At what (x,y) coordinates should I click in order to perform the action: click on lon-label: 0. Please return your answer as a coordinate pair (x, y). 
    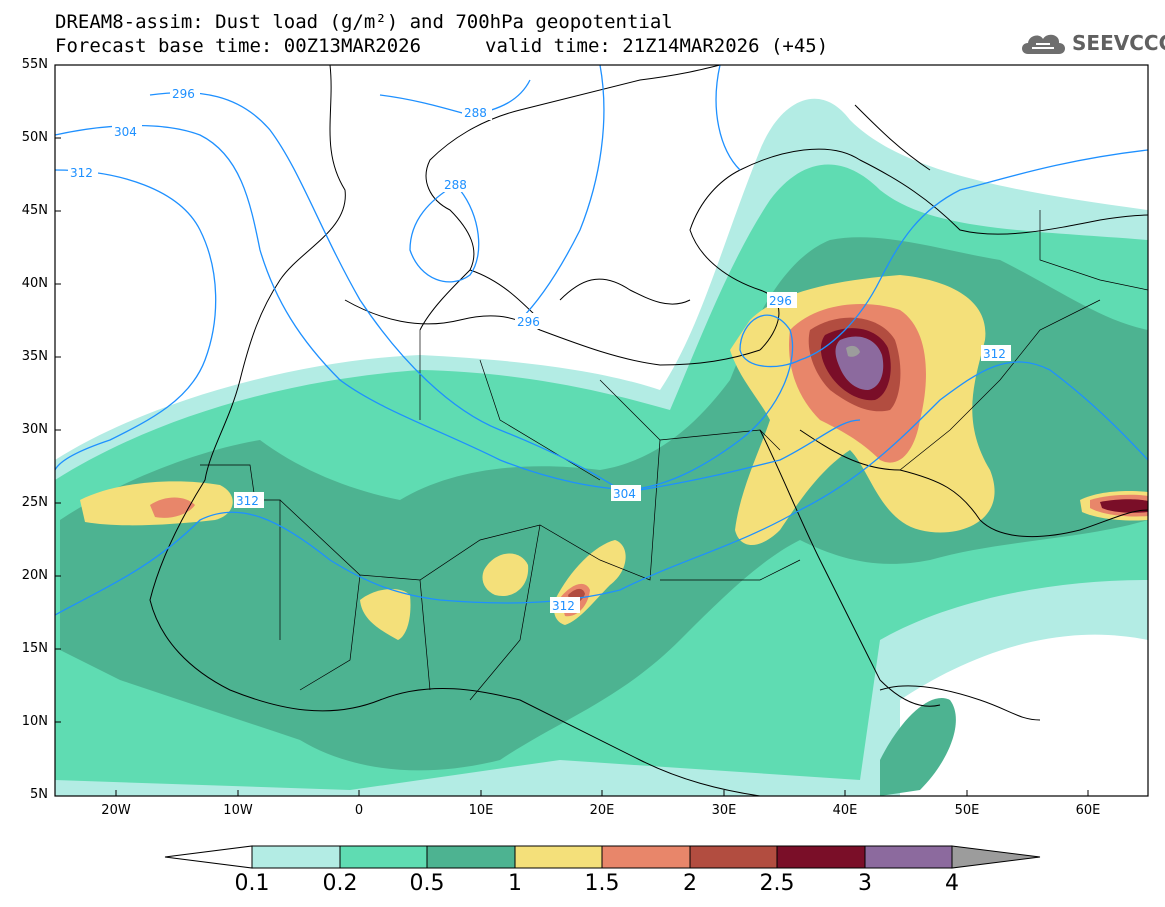
    Looking at the image, I should click on (359, 810).